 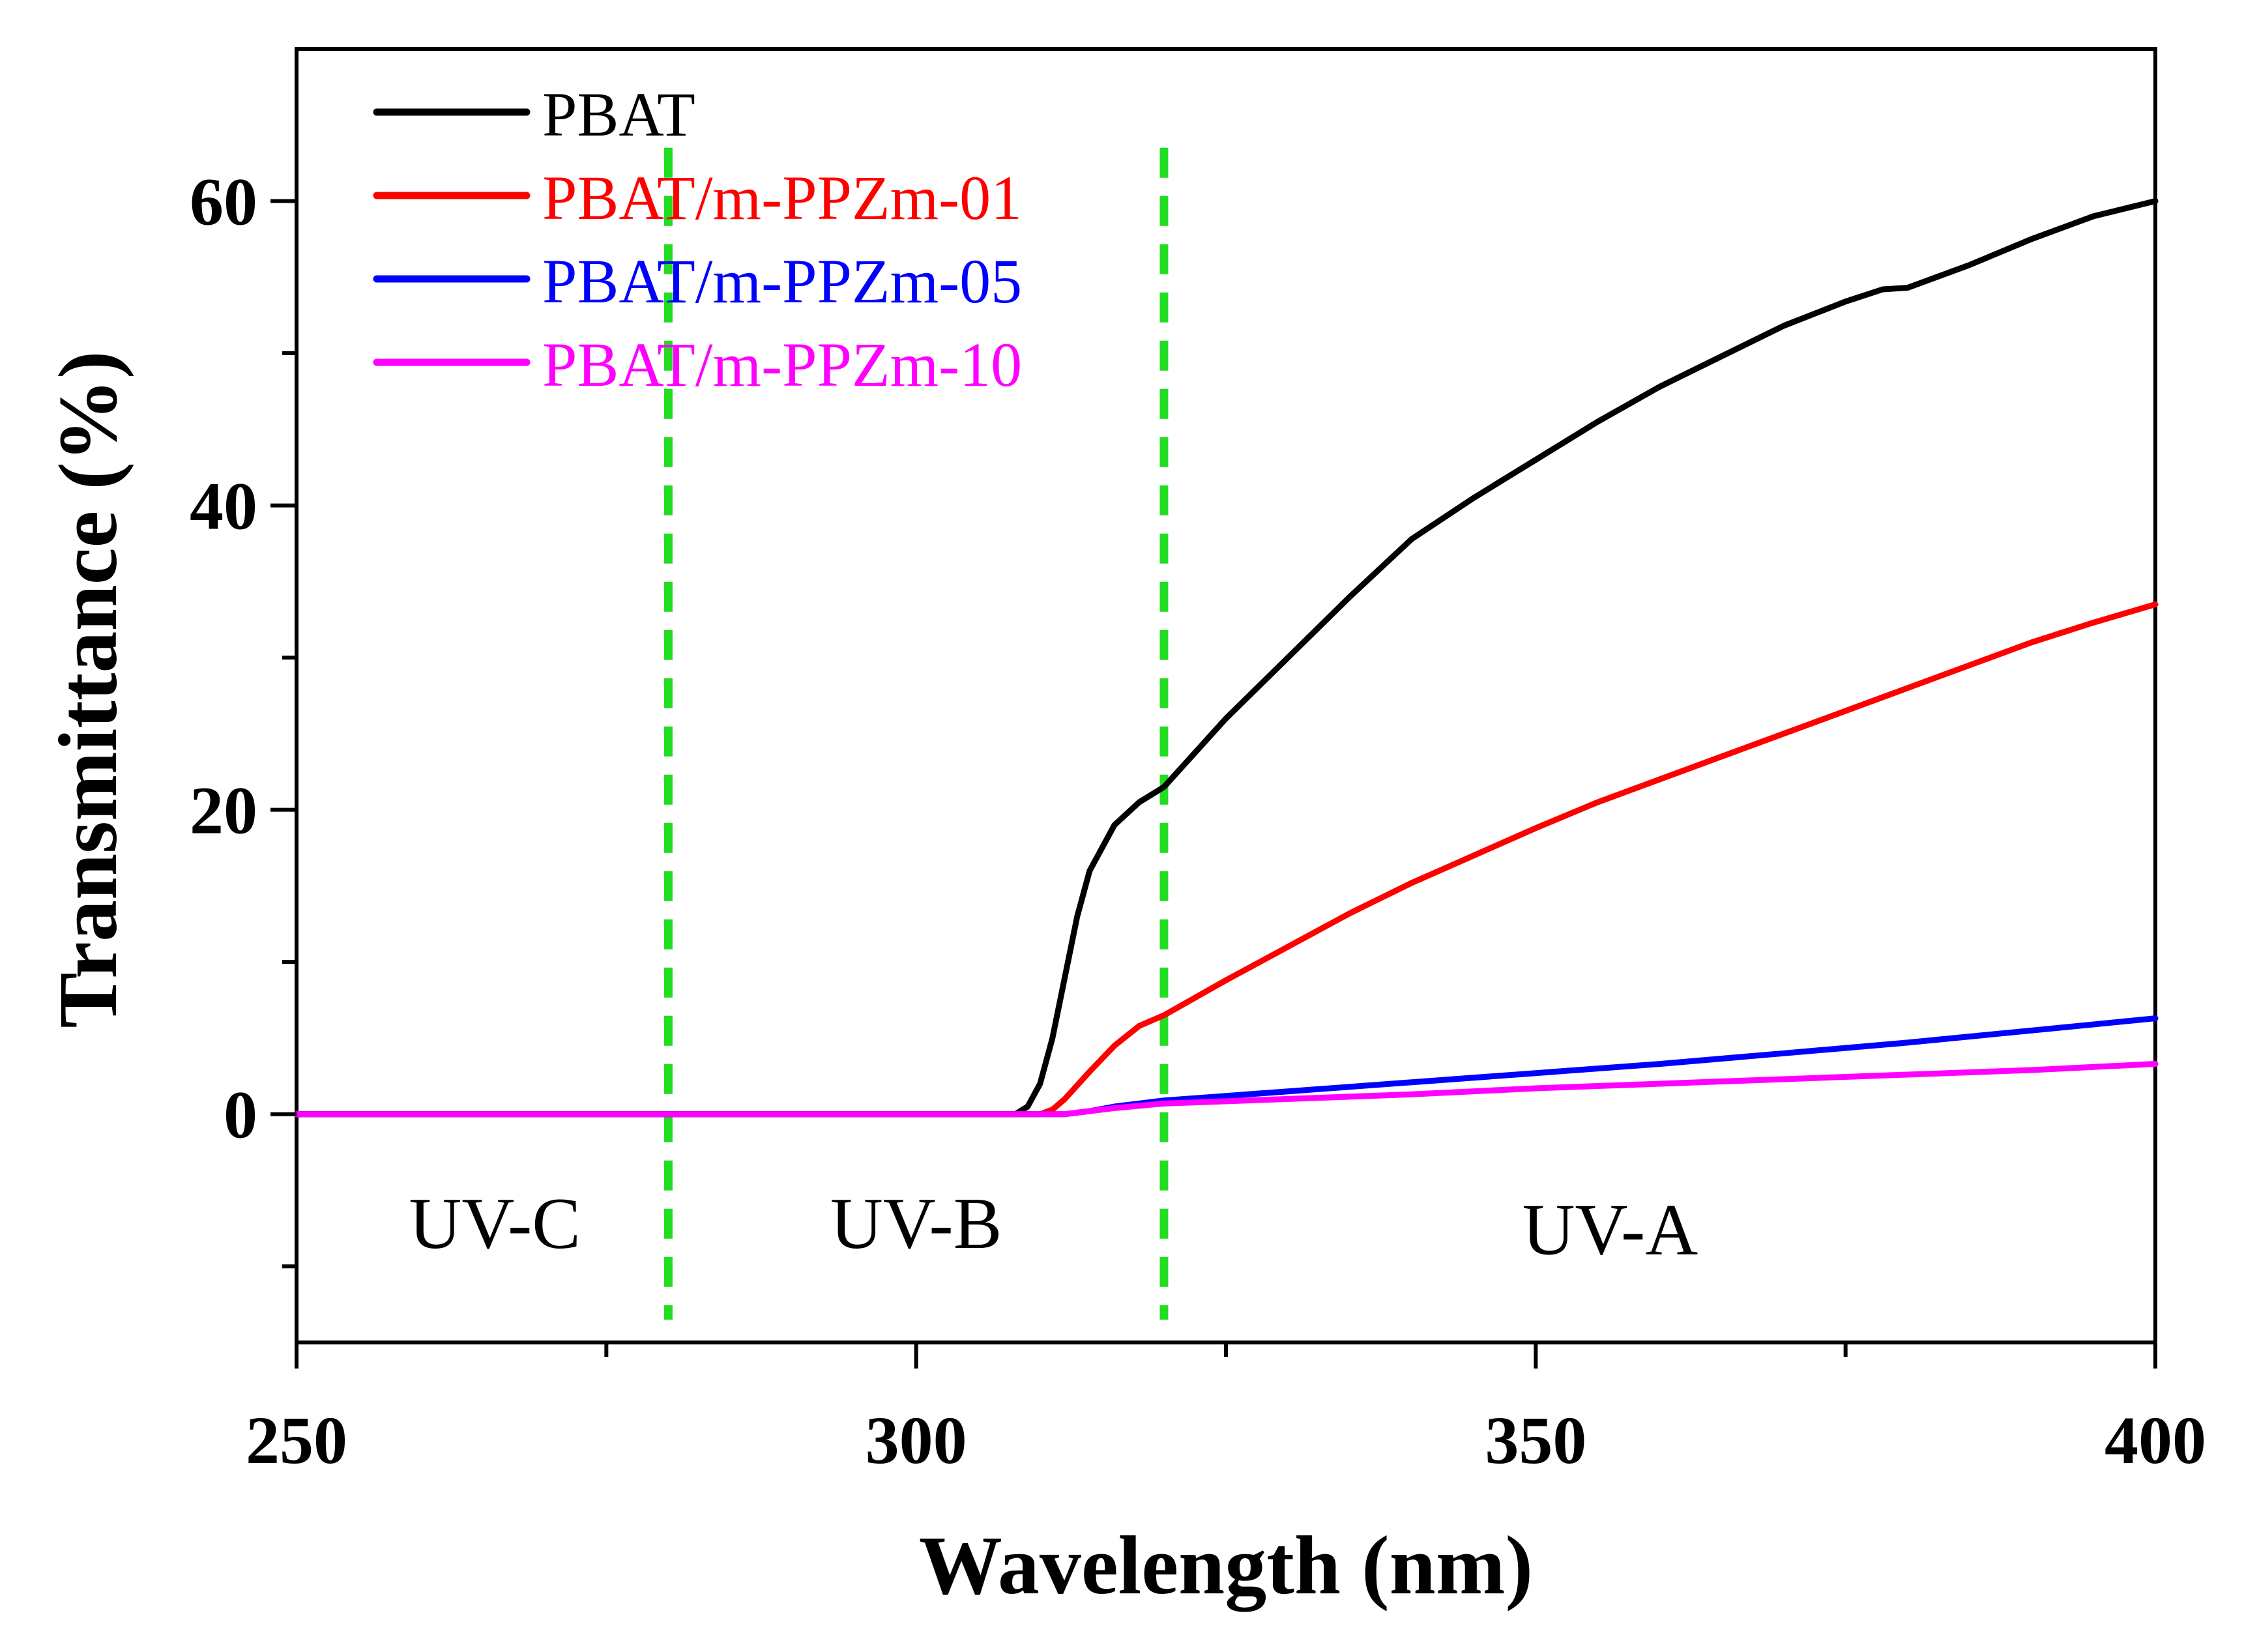 I want to click on legend-label-4: PBAT/m-PPZm-10, so click(x=782, y=365).